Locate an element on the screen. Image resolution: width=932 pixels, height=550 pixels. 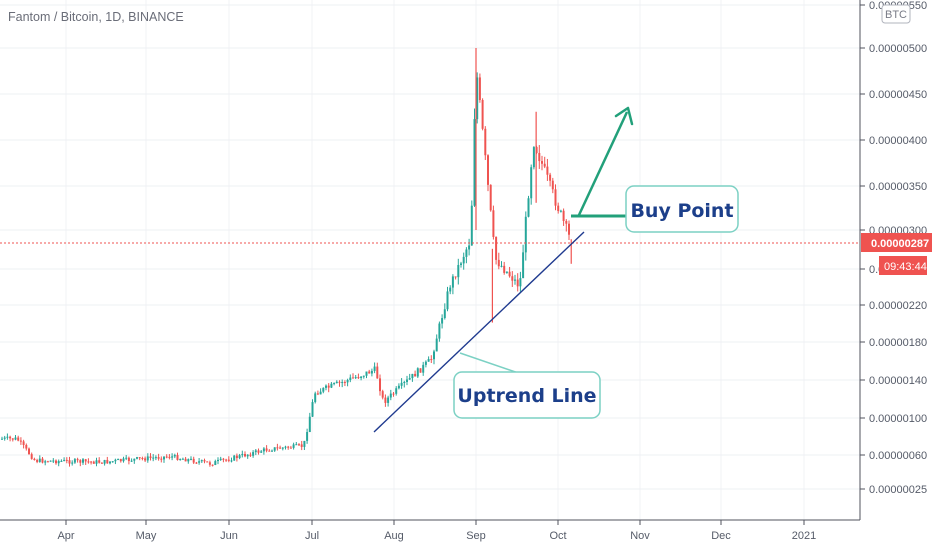
y-tick-label: 0.00000500 is located at coordinates (898, 49).